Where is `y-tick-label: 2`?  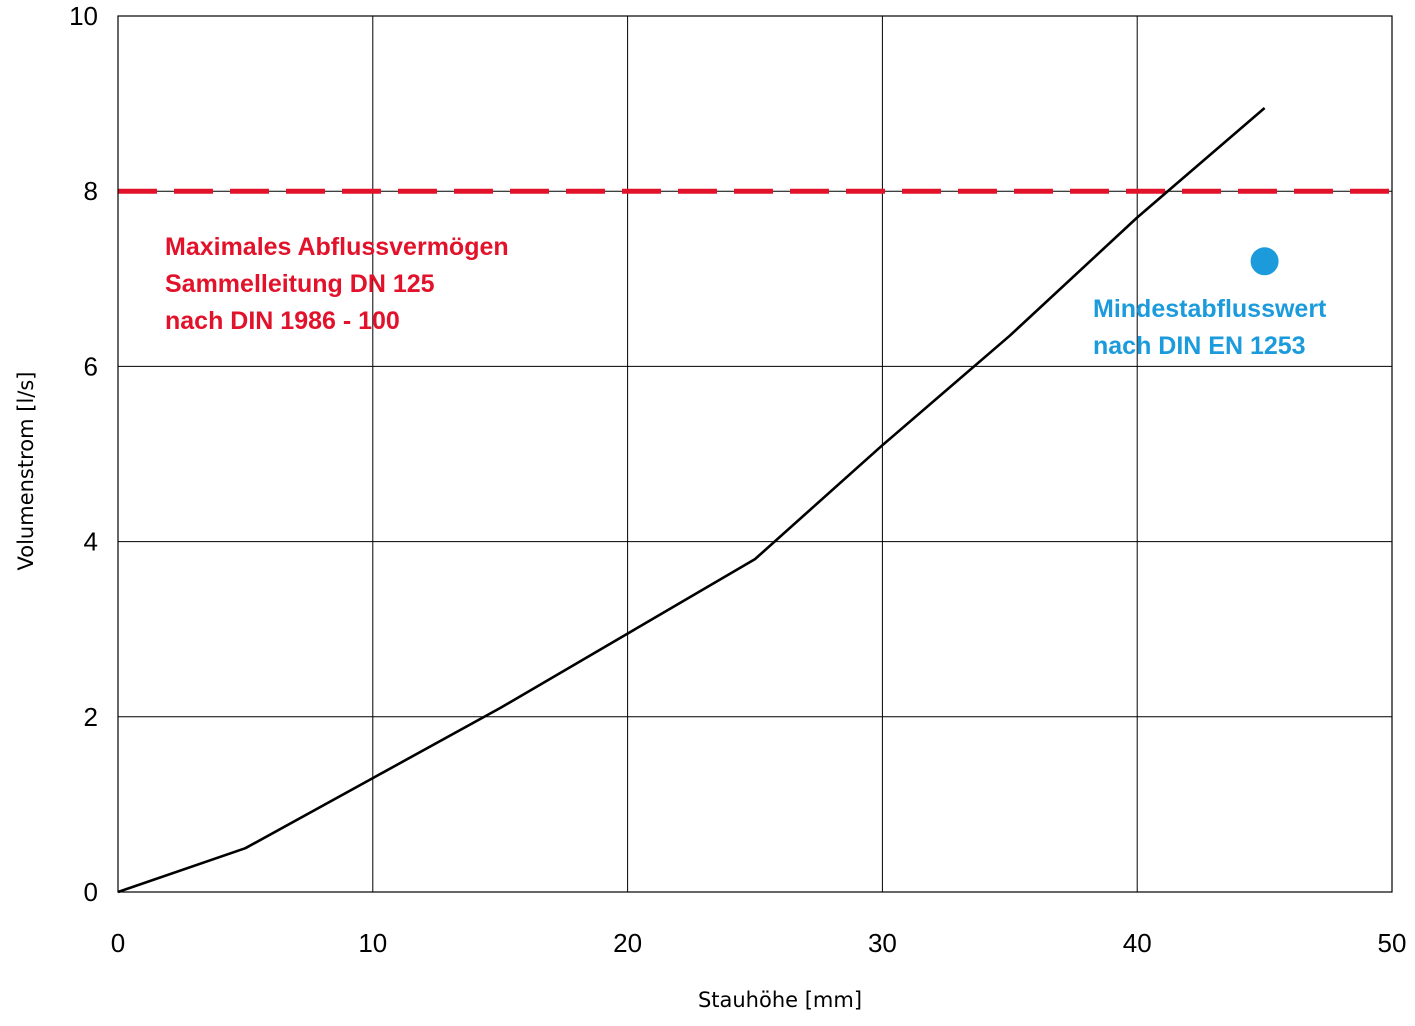
y-tick-label: 2 is located at coordinates (91, 717).